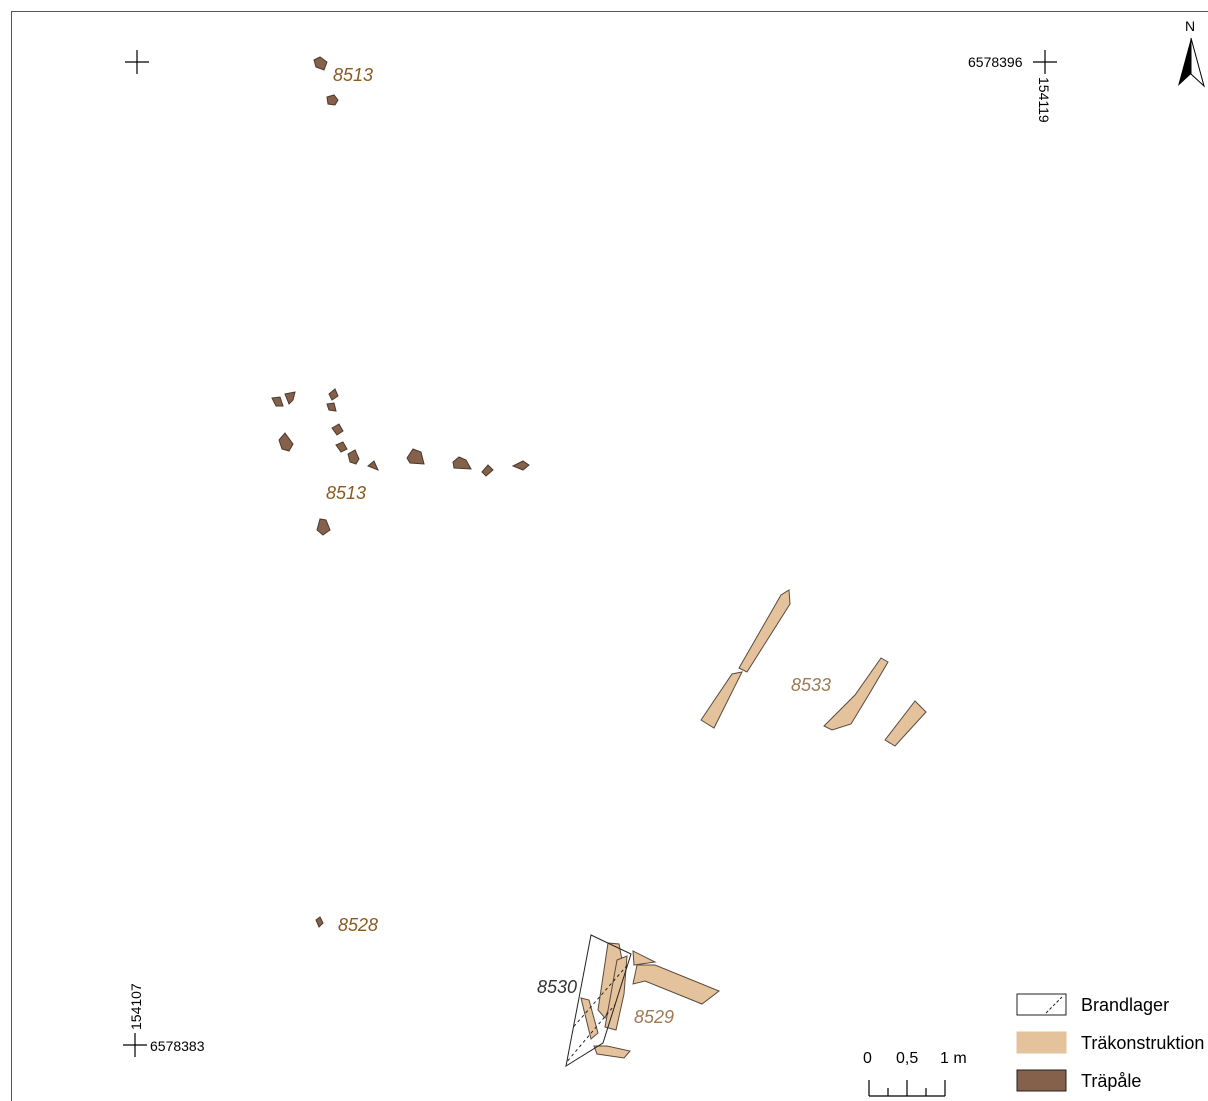 The height and width of the screenshot is (1101, 1208). Describe the element at coordinates (915, 1073) in the screenshot. I see `scale-bar: 0 0,5 1 m` at that location.